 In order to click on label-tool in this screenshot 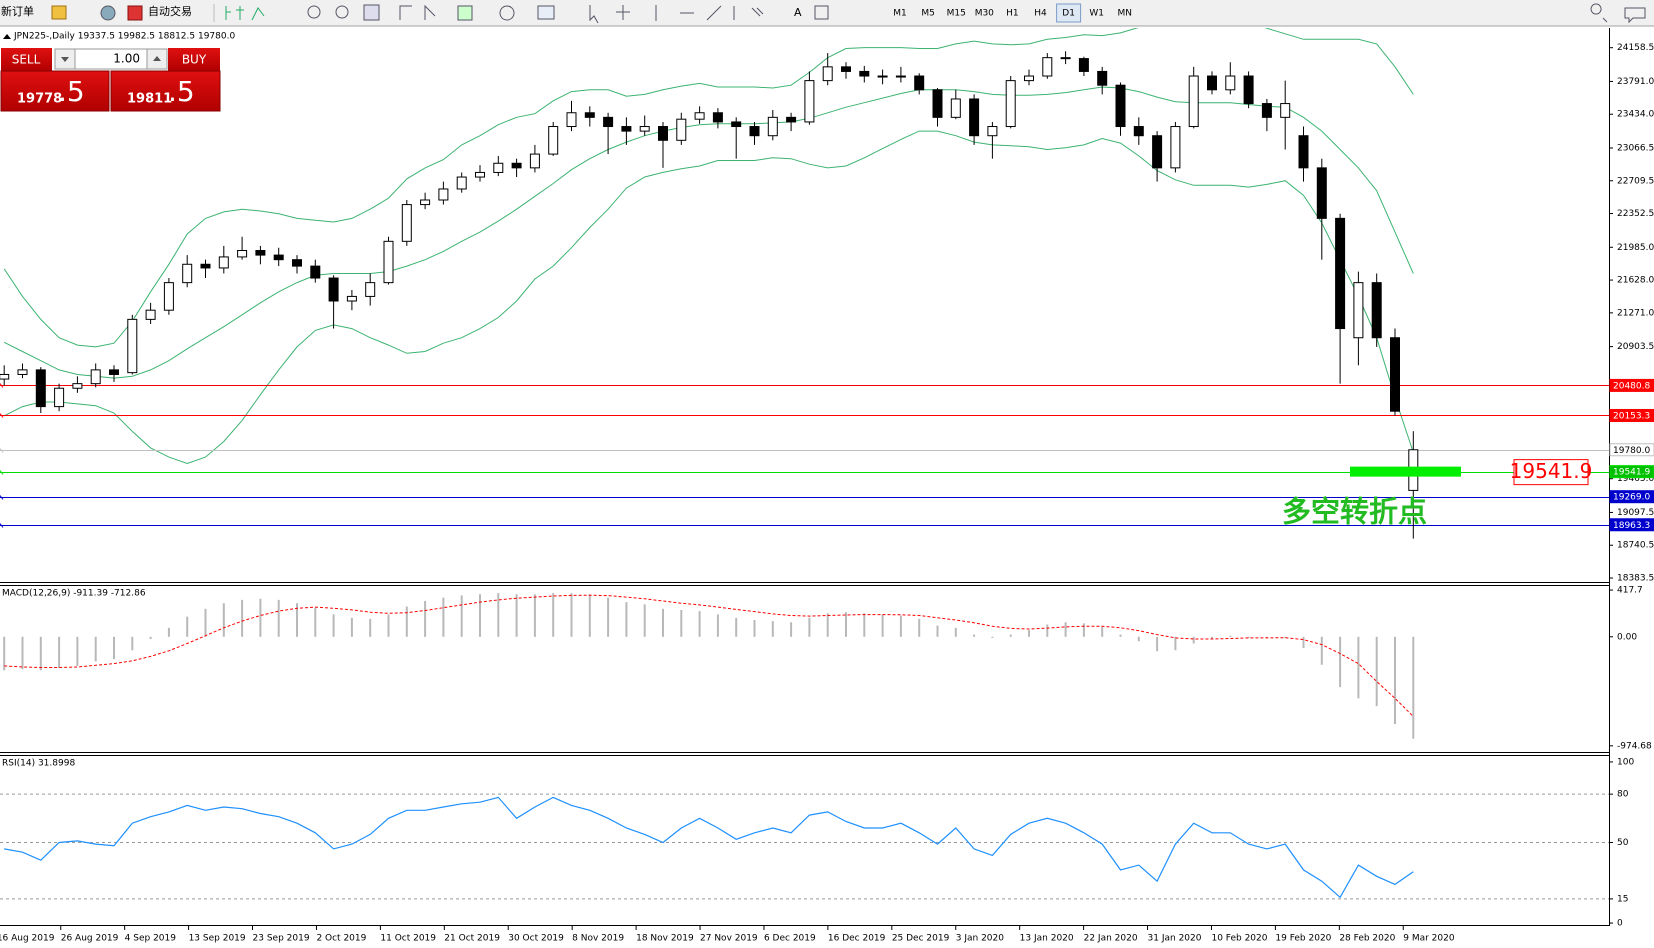, I will do `click(821, 12)`.